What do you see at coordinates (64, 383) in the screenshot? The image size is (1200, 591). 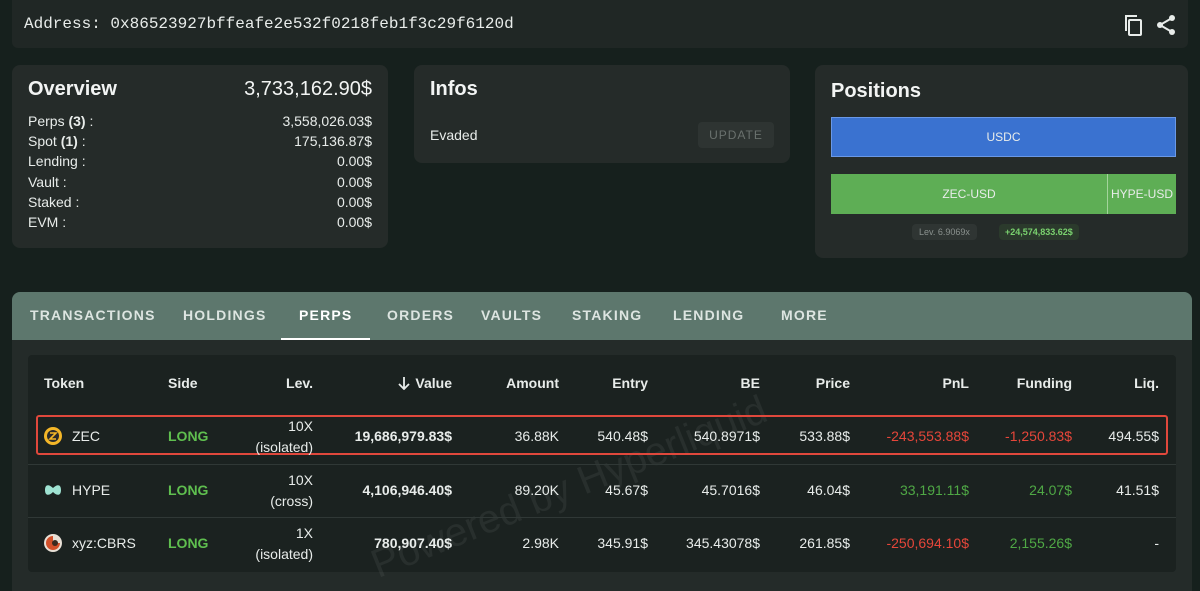 I see `column-header: Token` at bounding box center [64, 383].